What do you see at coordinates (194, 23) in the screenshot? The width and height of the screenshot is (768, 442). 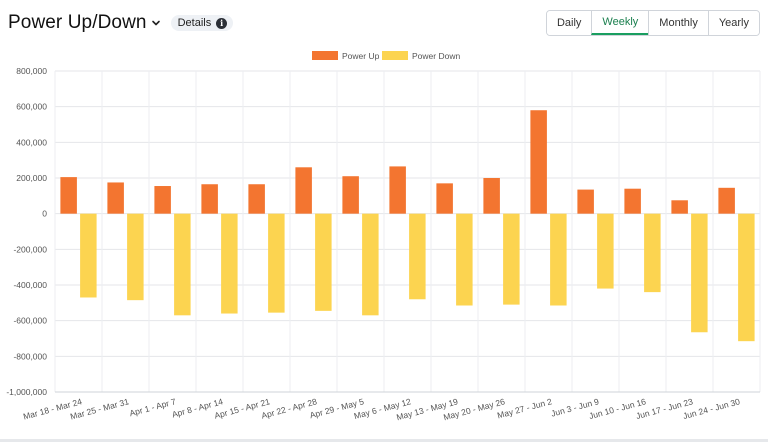 I see `details-label: Details` at bounding box center [194, 23].